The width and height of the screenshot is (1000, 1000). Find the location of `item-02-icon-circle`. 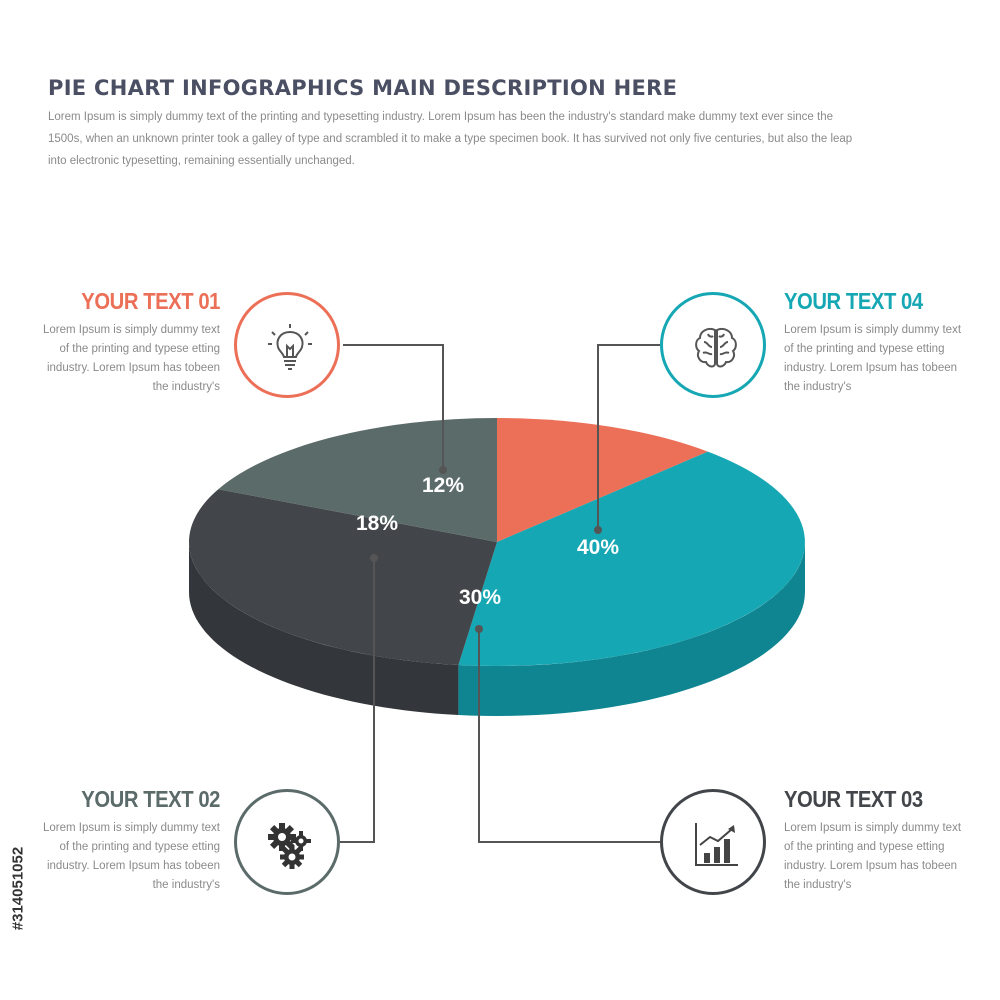

item-02-icon-circle is located at coordinates (287, 842).